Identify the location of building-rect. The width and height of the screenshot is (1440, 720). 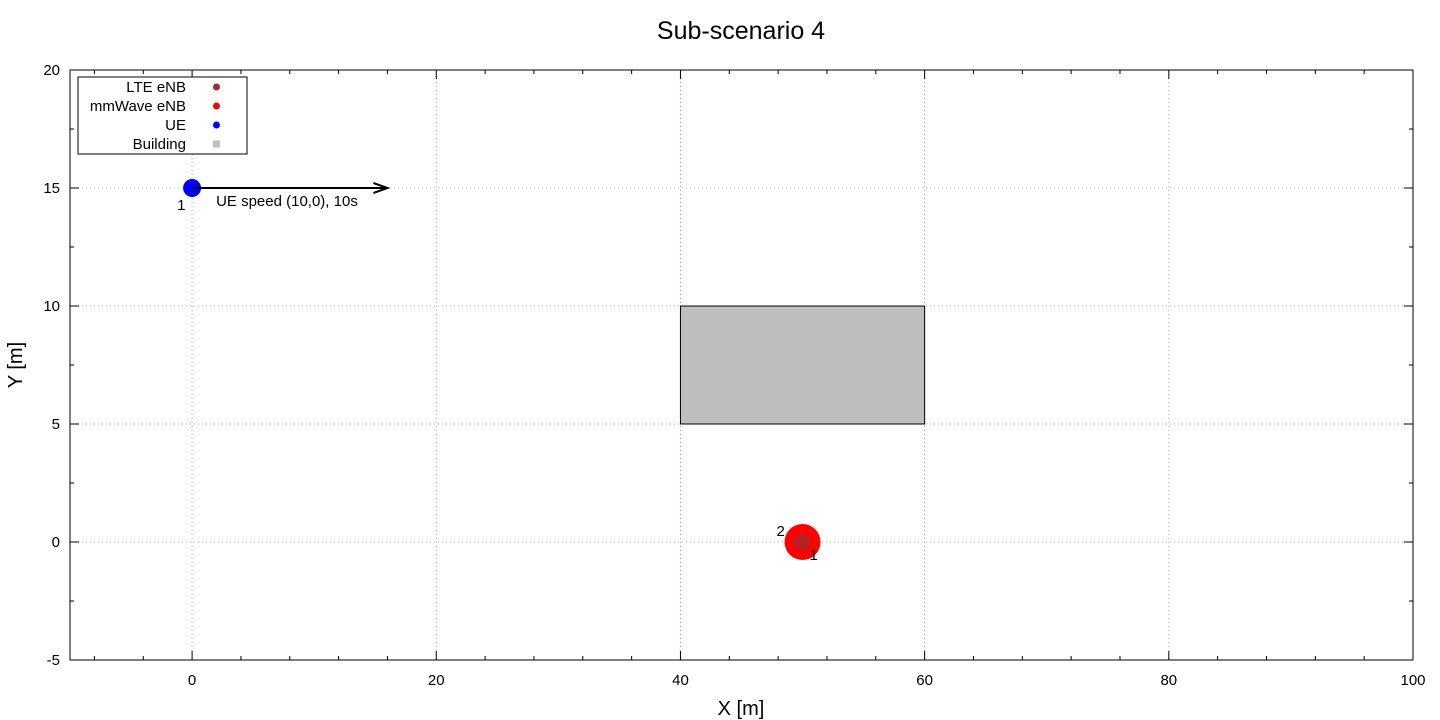
(802, 365).